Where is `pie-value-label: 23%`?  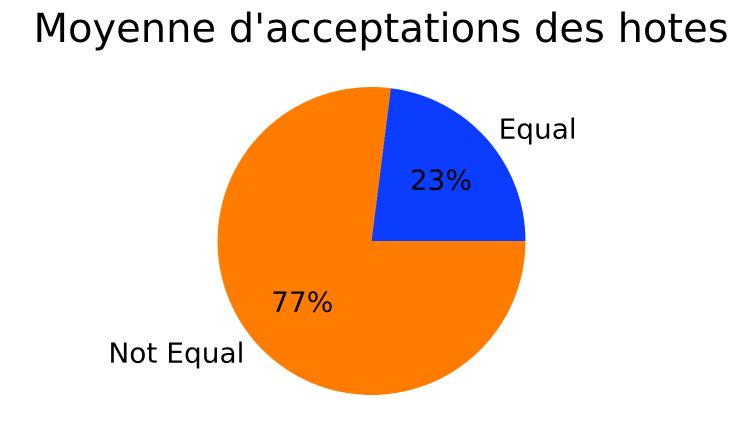
pie-value-label: 23% is located at coordinates (441, 179).